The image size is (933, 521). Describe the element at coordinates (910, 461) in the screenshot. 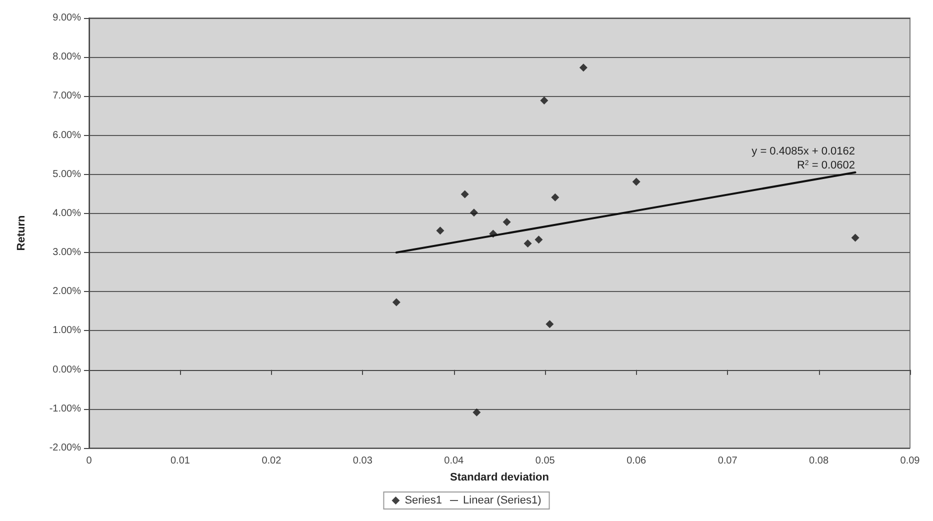

I see `x-tick-label: 0.09` at that location.